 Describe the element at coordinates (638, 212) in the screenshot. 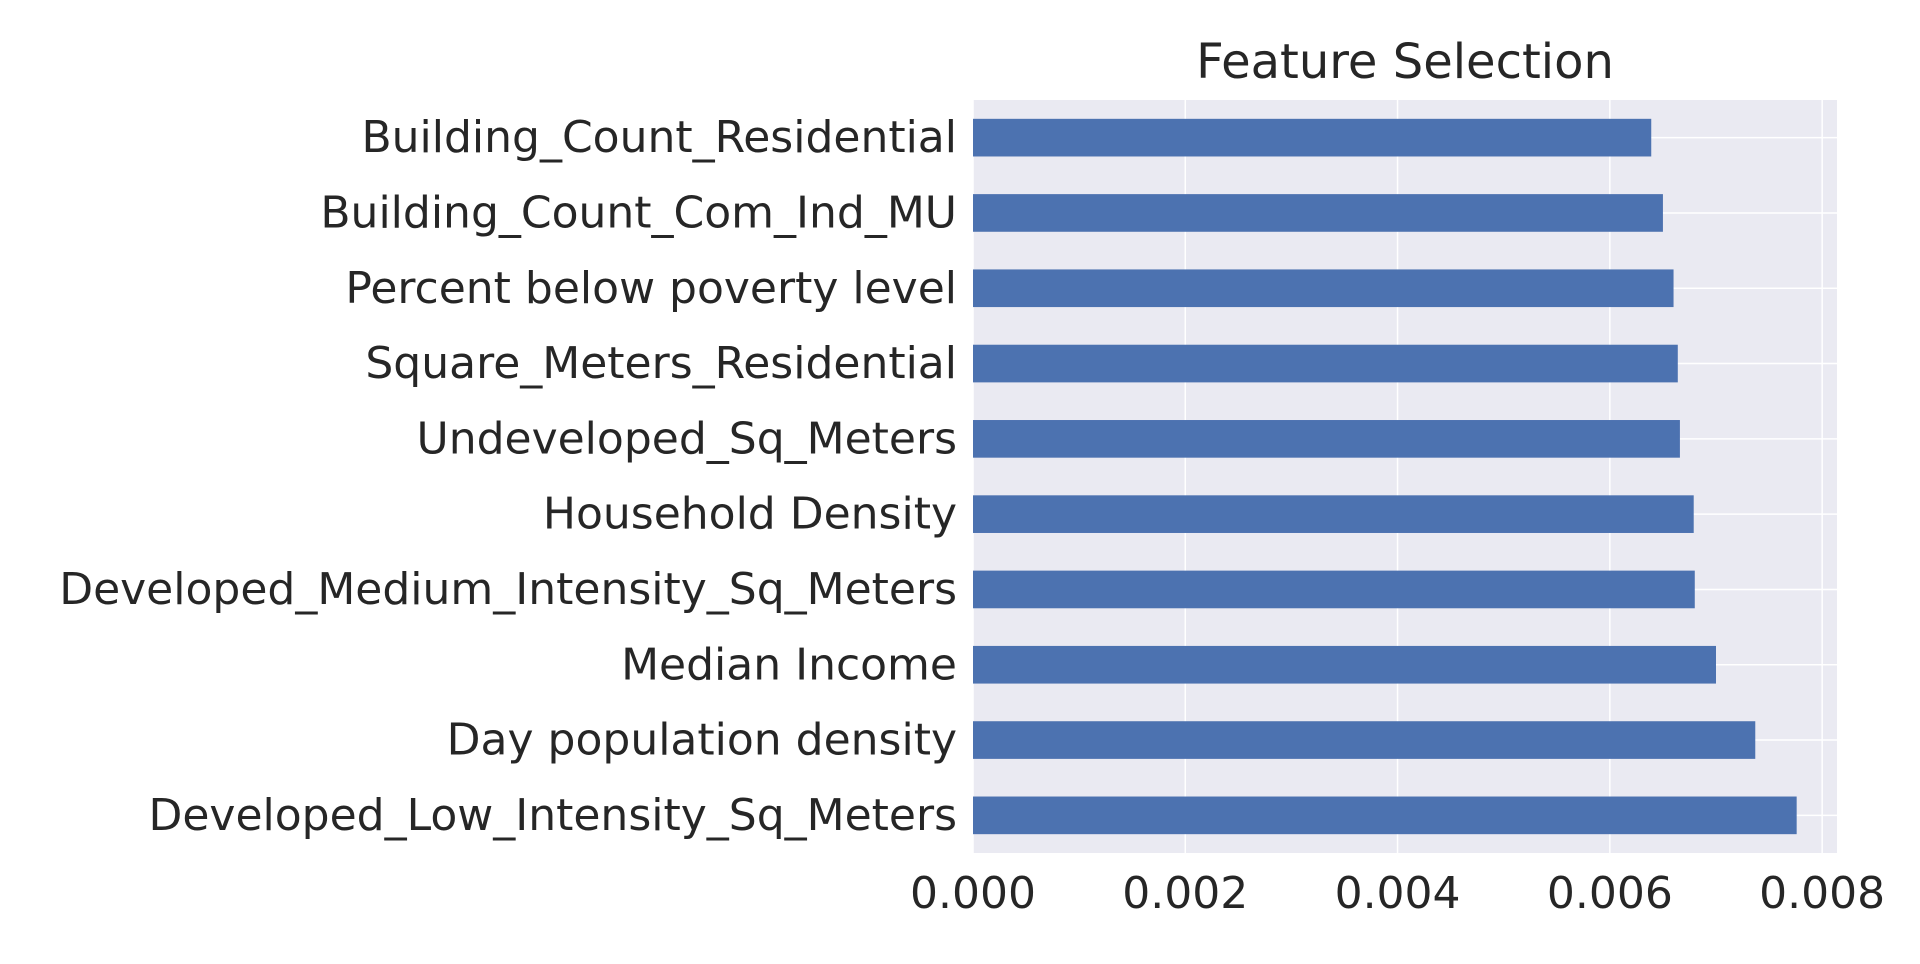

I see `y-tick-label: Building_Count_Com_Ind_MU` at that location.